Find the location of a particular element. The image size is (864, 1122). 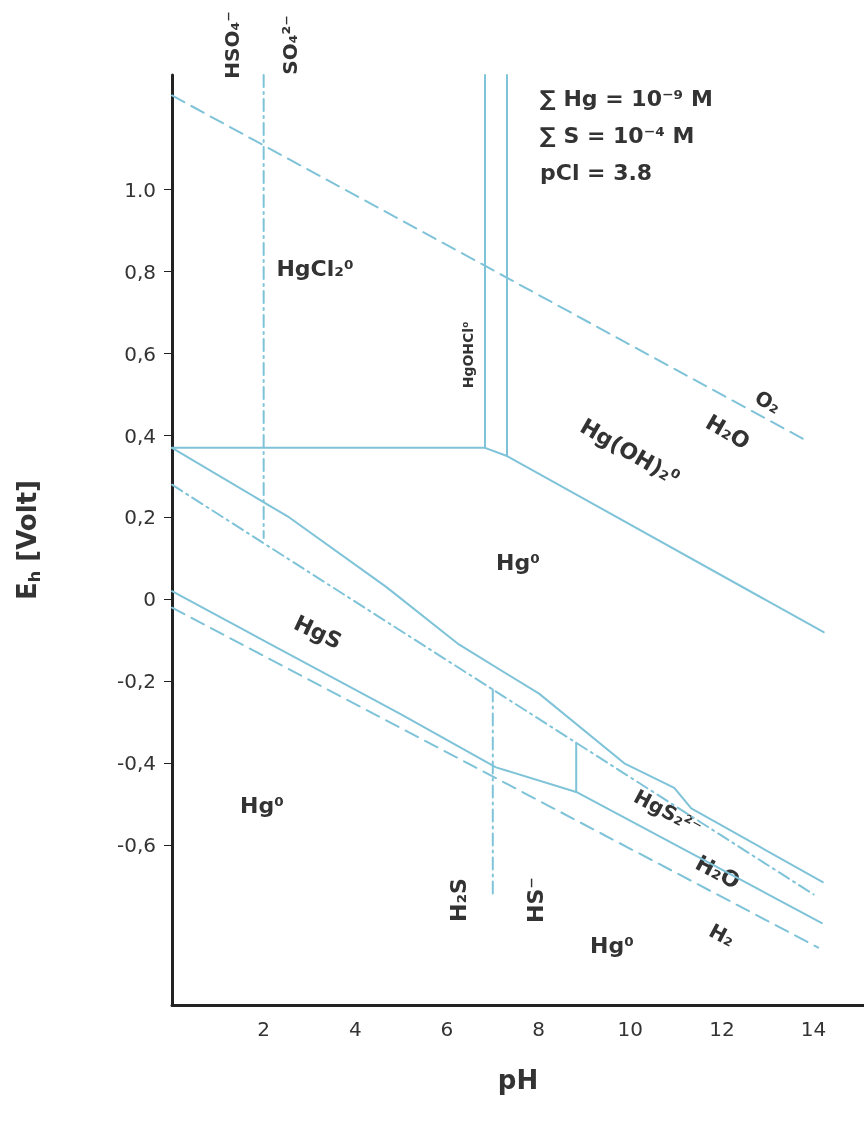

x-tick-label: 12 is located at coordinates (722, 1029).